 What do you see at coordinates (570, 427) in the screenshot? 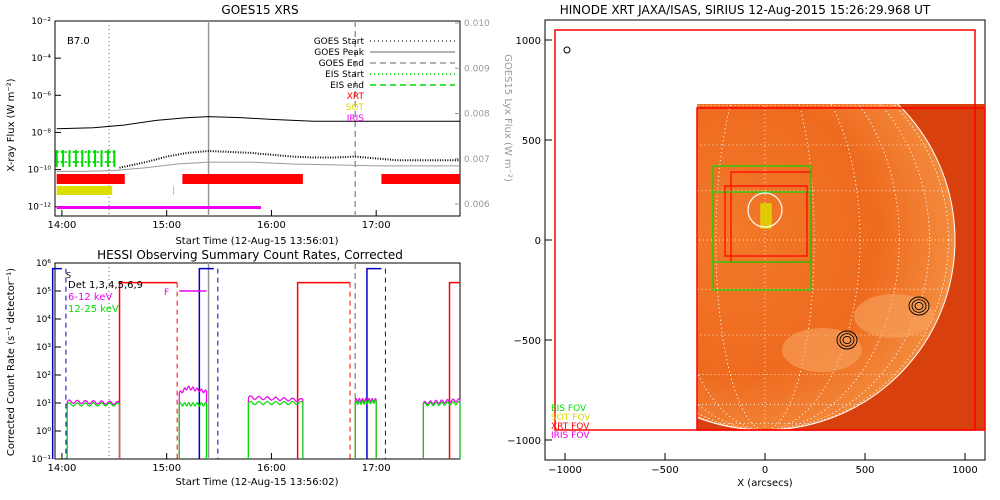
I see `fov-legend-label: XRT FOV` at bounding box center [570, 427].